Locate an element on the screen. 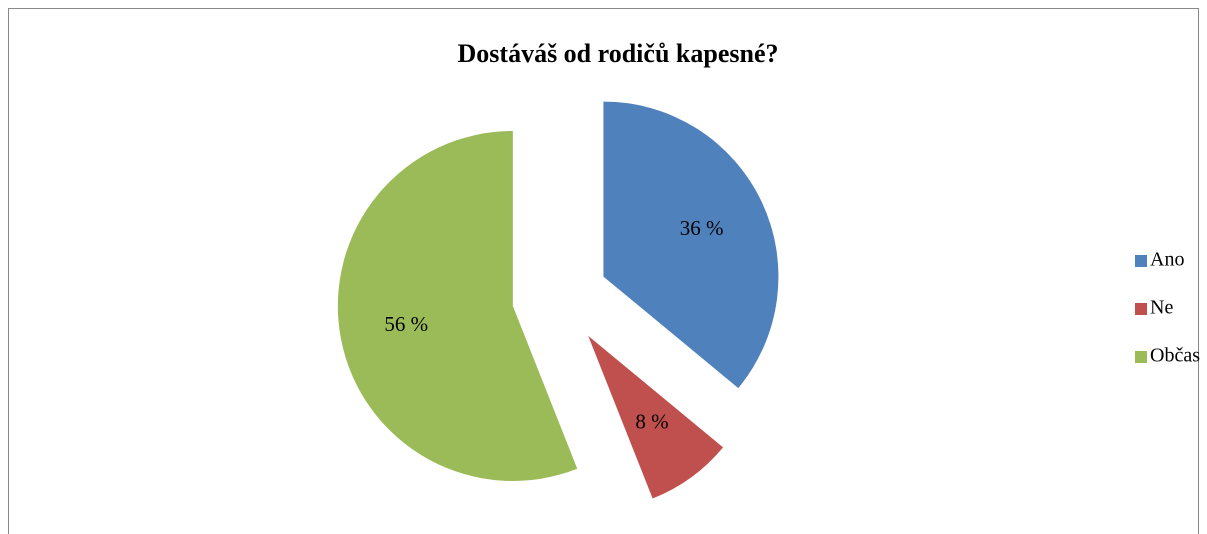  data-label: 8 % is located at coordinates (651, 421).